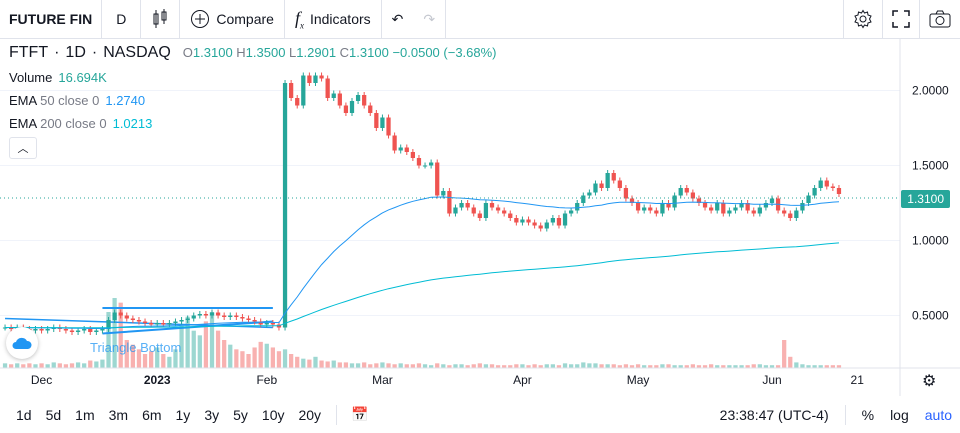  Describe the element at coordinates (273, 414) in the screenshot. I see `timeframe-10y: 10y` at that location.